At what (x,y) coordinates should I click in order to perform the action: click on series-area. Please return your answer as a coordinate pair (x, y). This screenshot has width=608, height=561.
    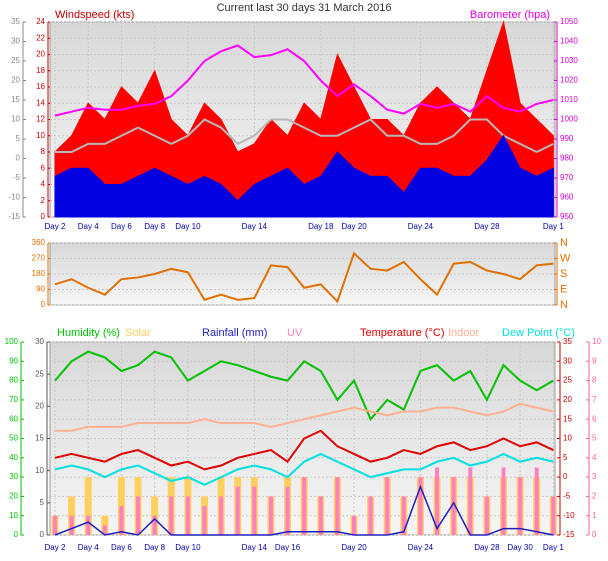
    Looking at the image, I should click on (304, 176).